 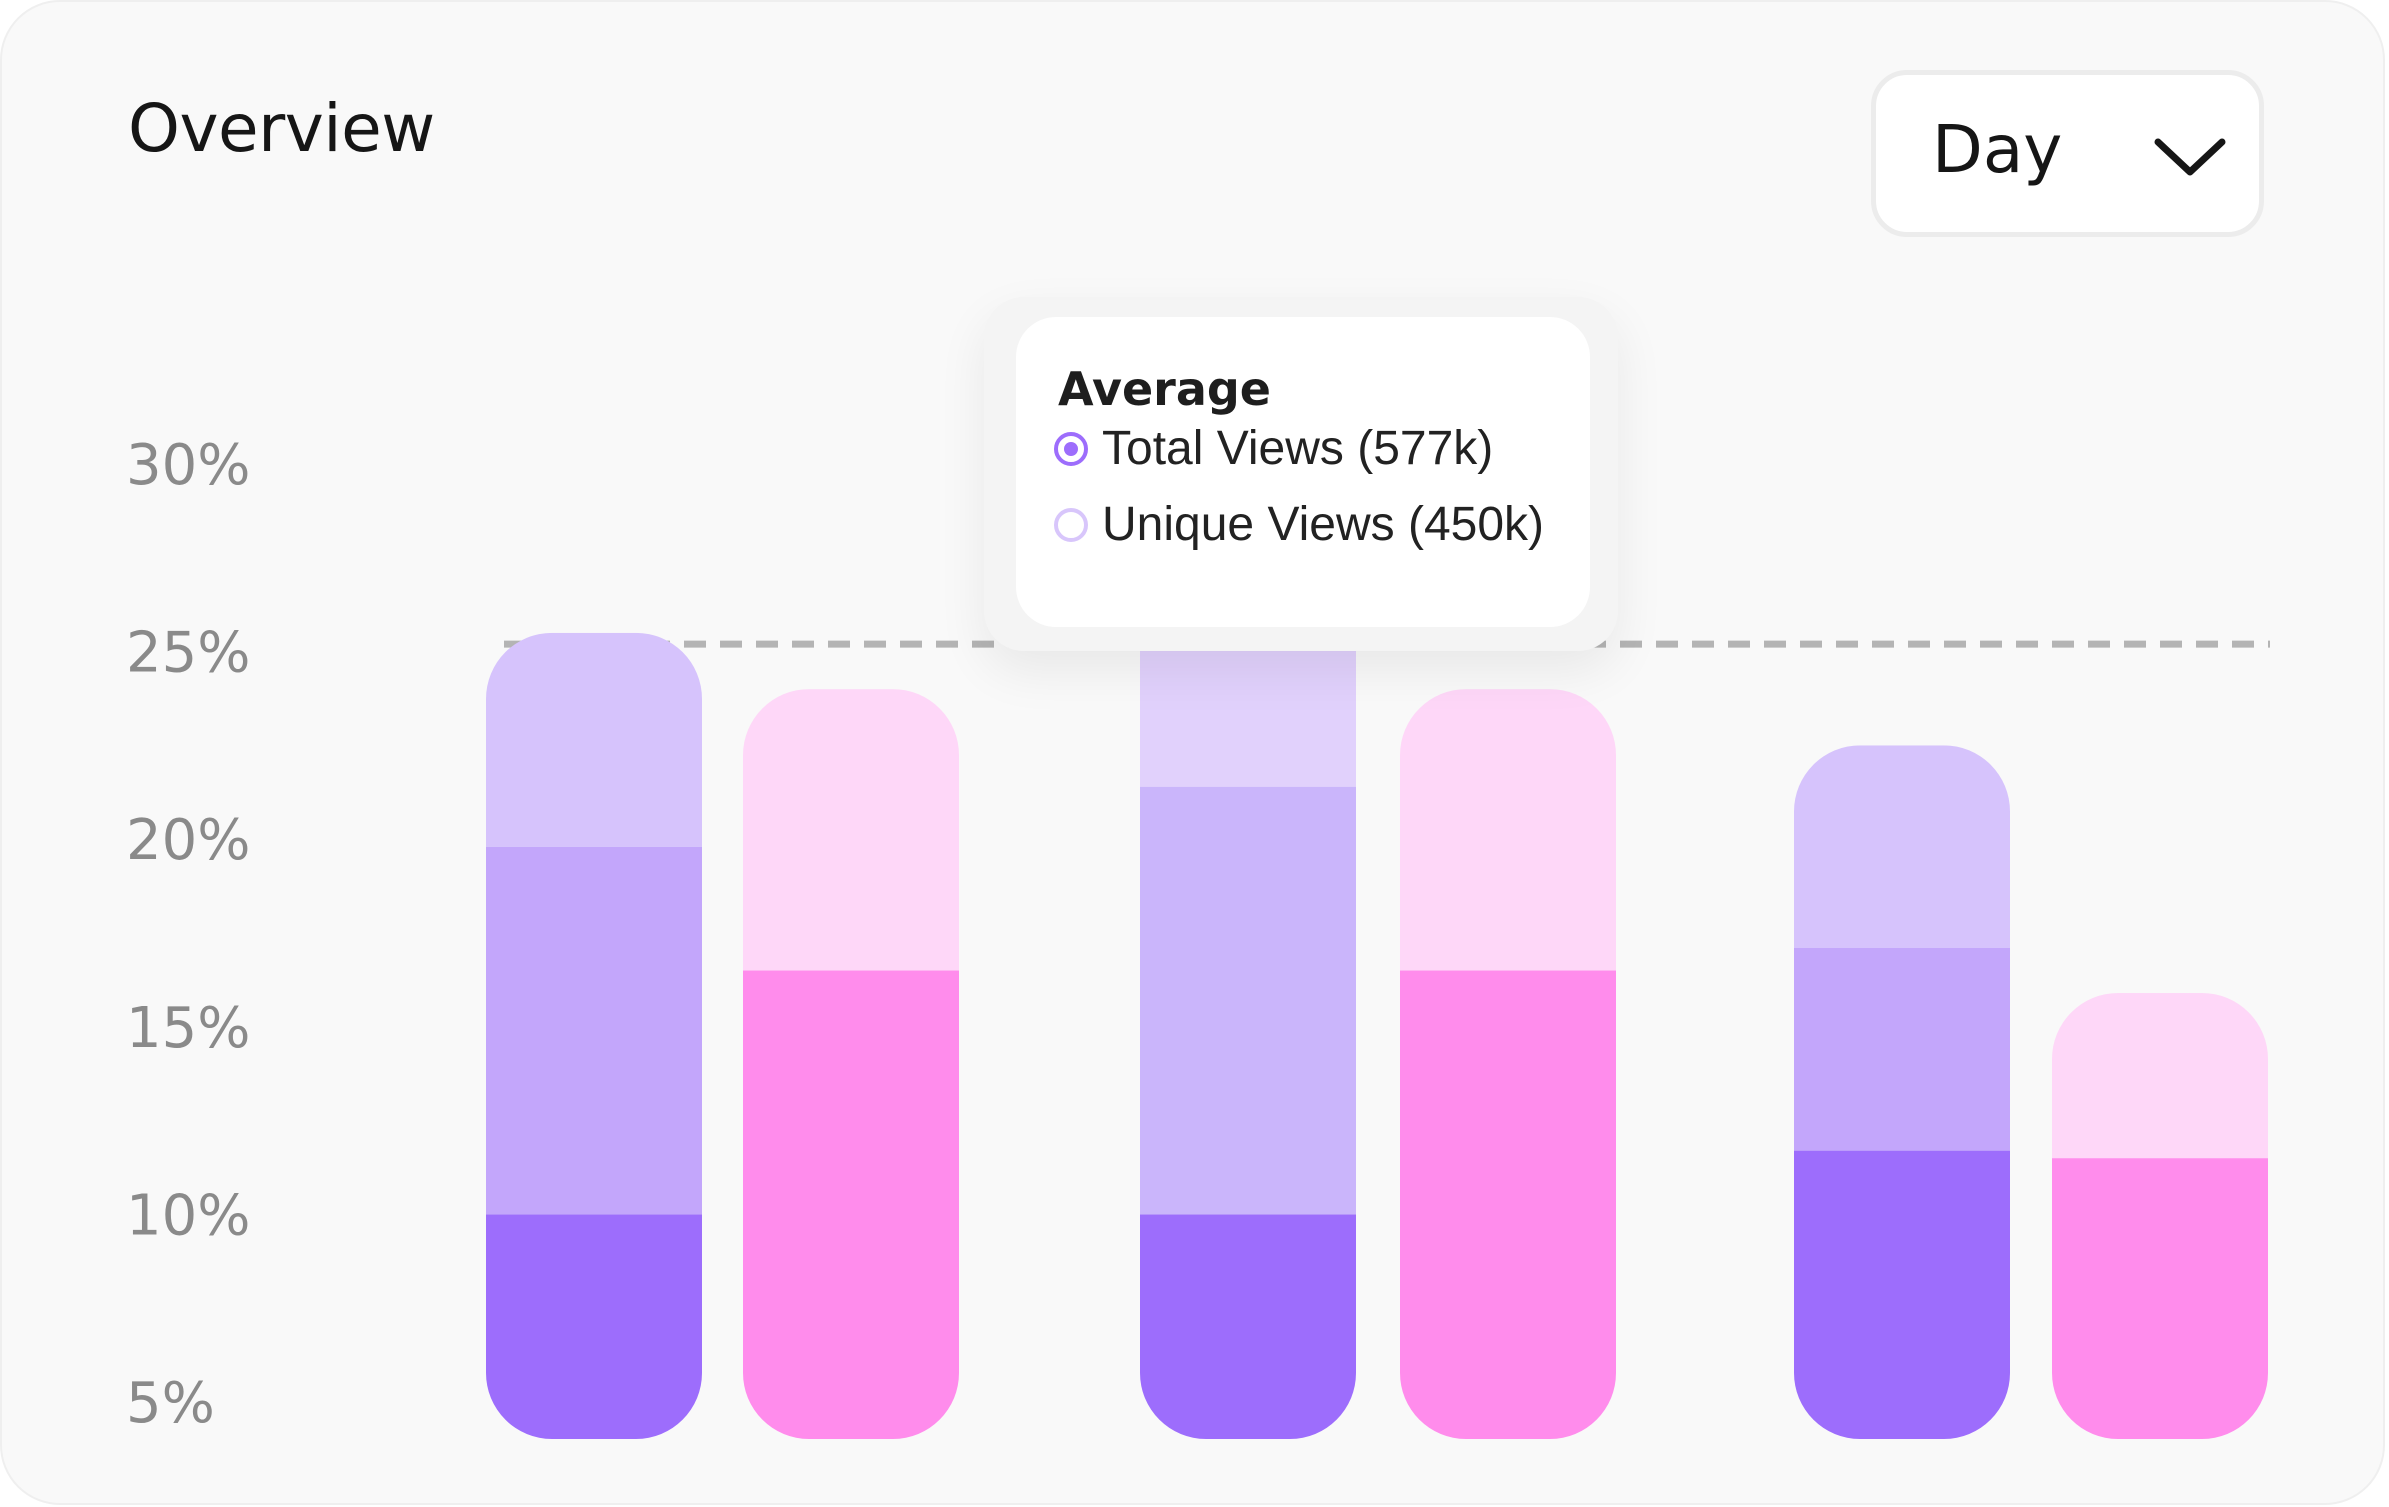 What do you see at coordinates (188, 840) in the screenshot?
I see `y-tick-label: 20%` at bounding box center [188, 840].